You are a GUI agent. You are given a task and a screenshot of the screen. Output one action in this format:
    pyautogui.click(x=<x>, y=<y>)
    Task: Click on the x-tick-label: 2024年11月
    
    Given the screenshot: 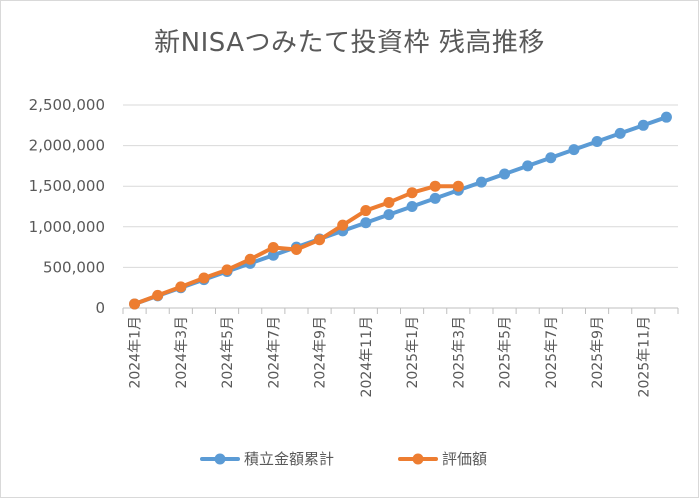 What is the action you would take?
    pyautogui.click(x=367, y=356)
    